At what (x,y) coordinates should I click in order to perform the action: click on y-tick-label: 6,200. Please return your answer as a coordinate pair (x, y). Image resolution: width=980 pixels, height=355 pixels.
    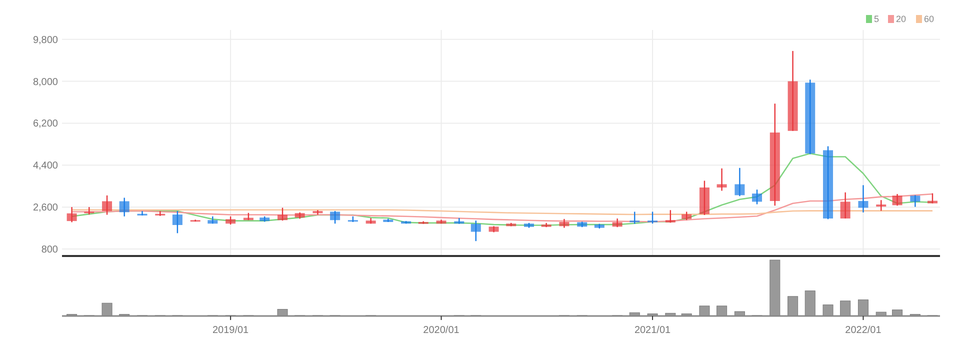
    Looking at the image, I should click on (45, 124).